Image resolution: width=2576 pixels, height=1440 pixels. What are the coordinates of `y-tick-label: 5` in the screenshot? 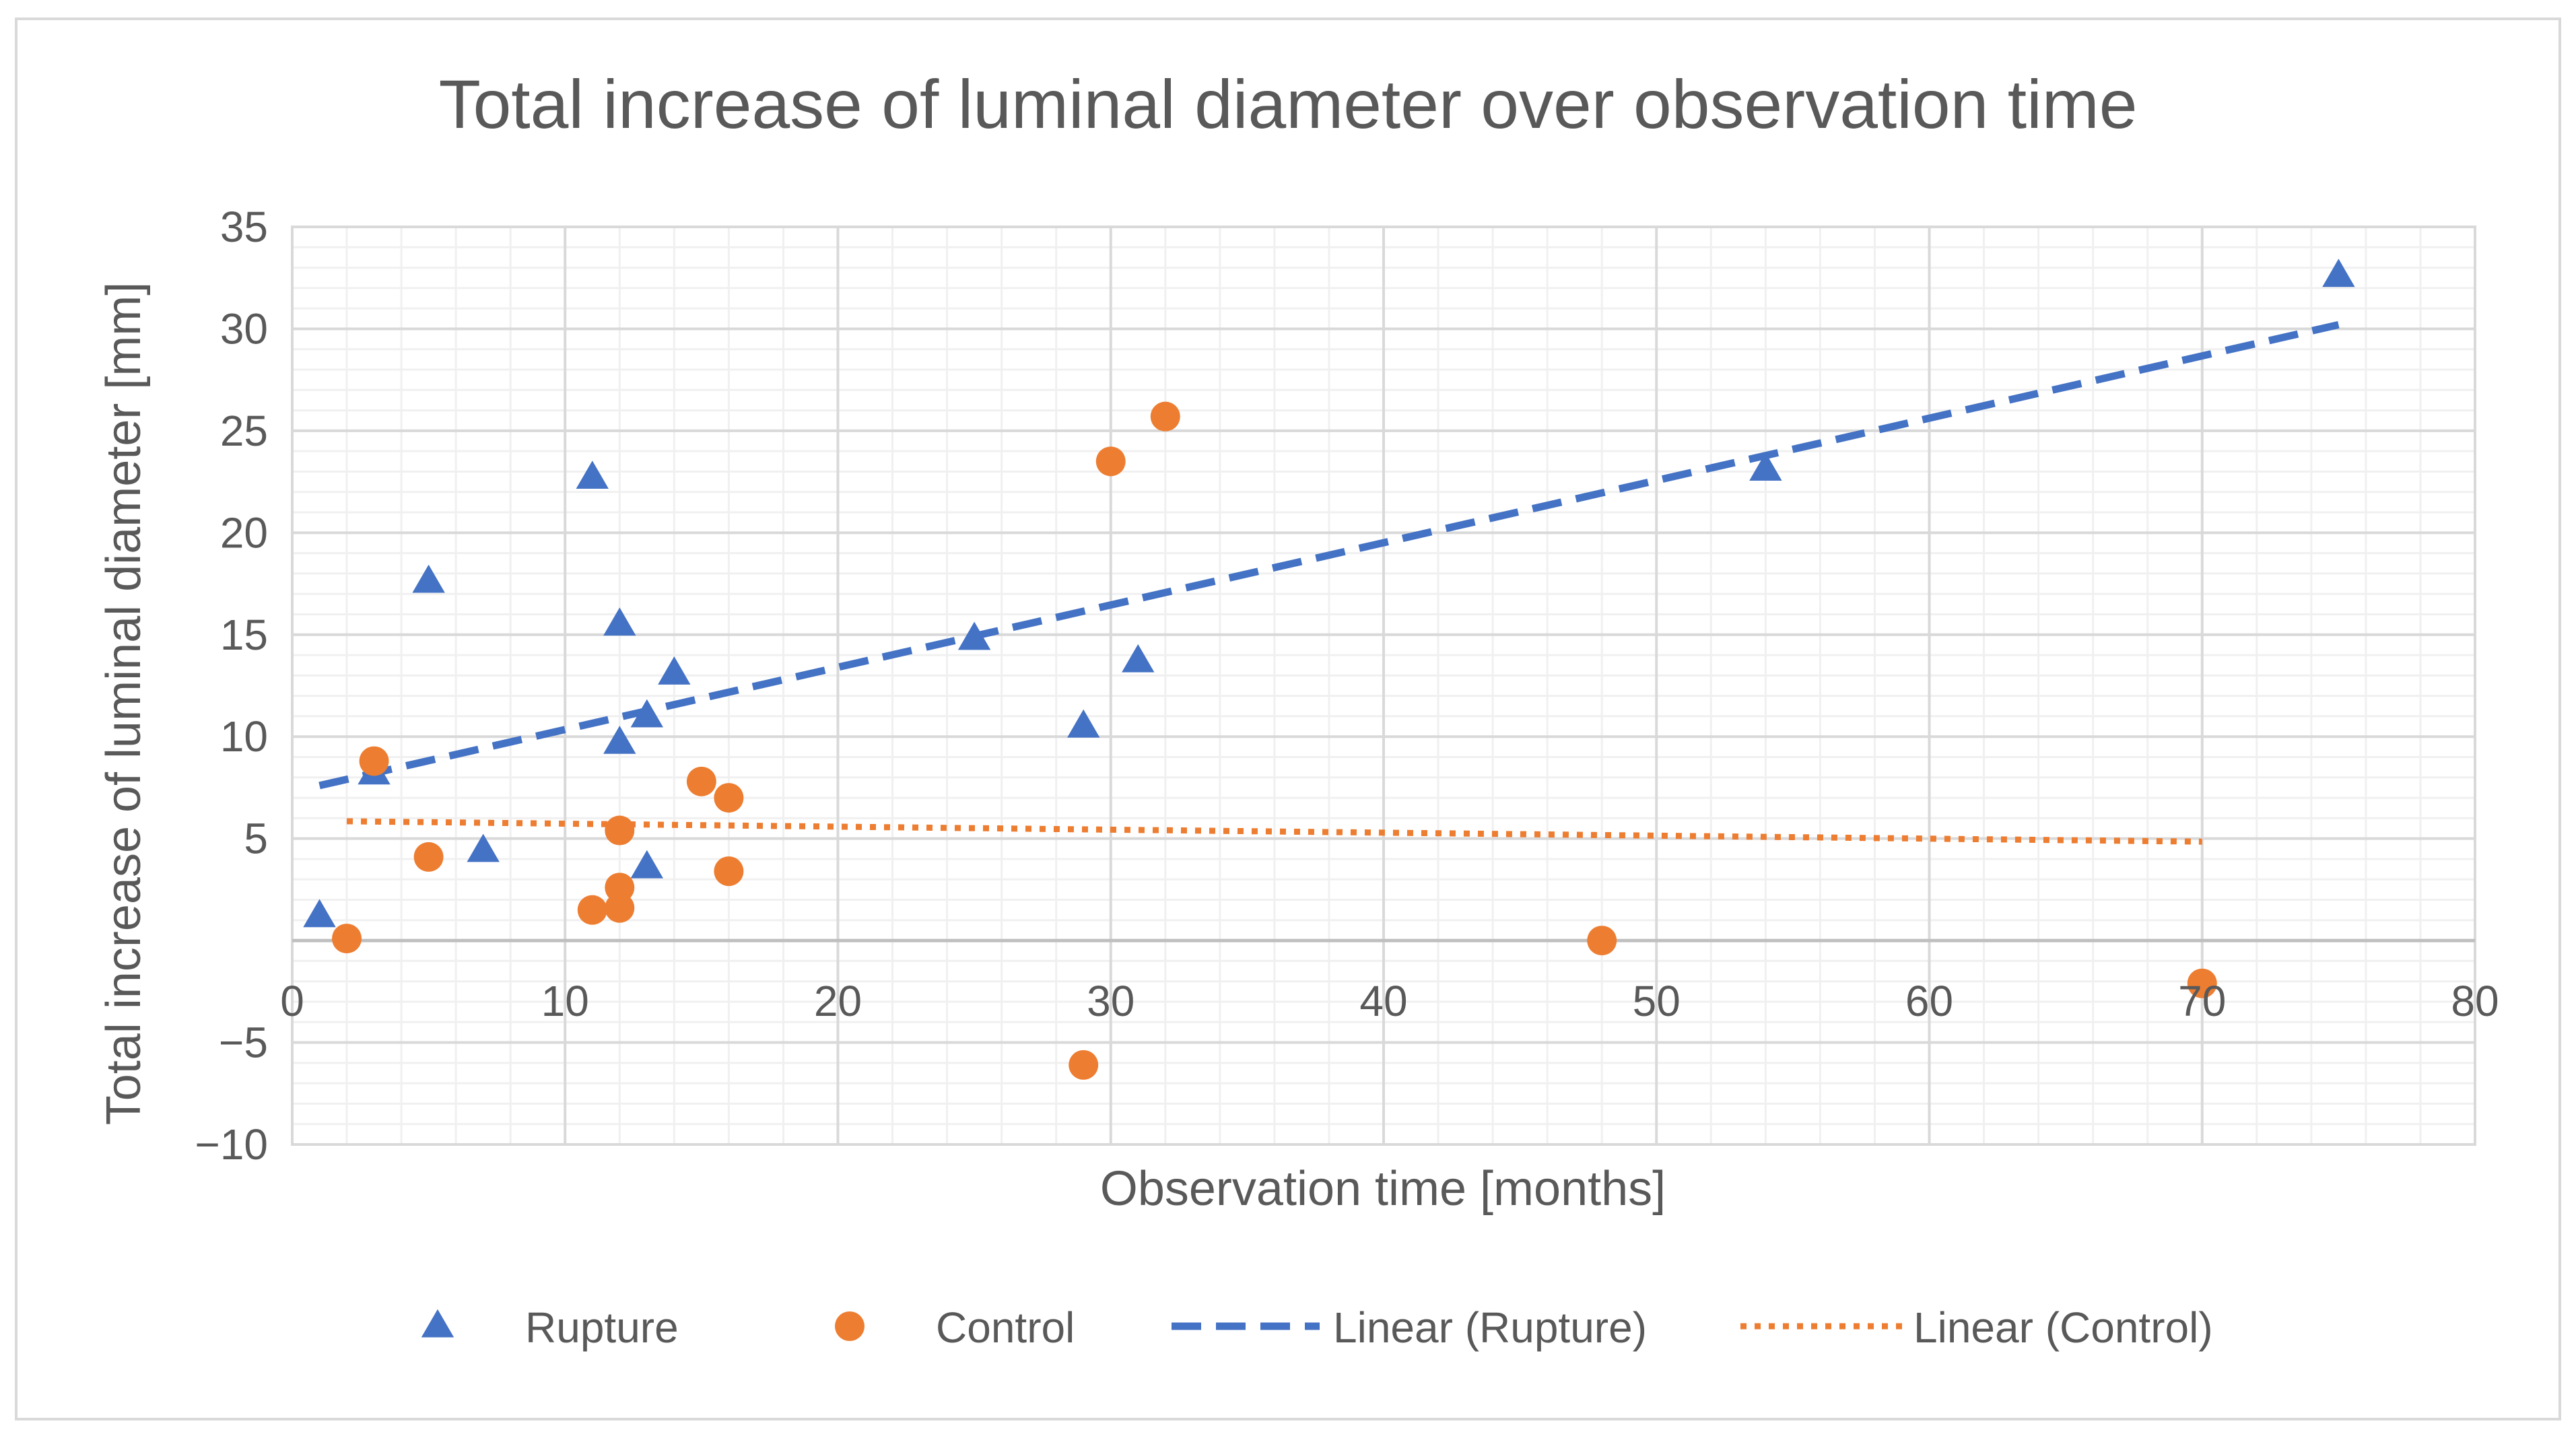 It's located at (256, 839).